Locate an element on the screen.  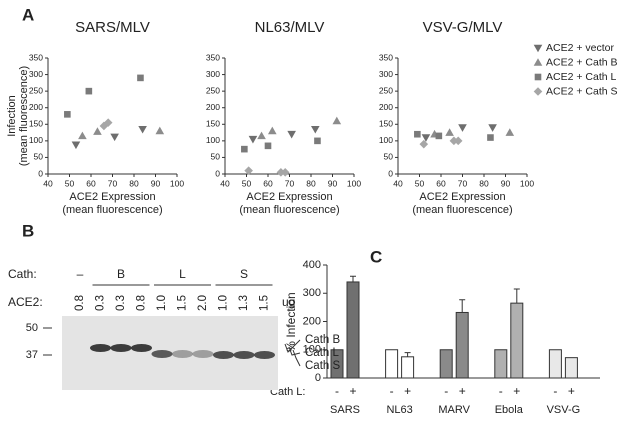
group-label: B is located at coordinates (121, 274).